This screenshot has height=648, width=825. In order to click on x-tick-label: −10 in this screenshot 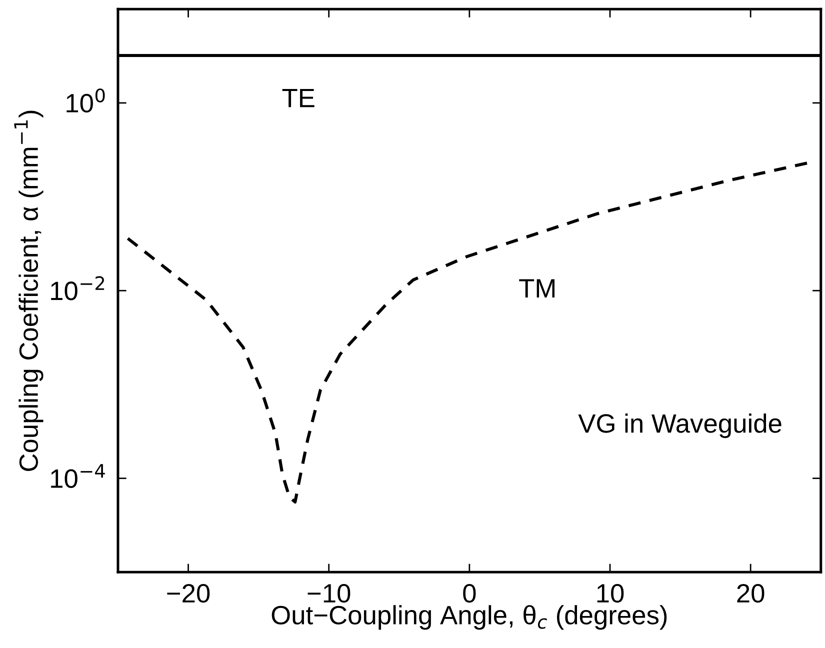, I will do `click(329, 593)`.